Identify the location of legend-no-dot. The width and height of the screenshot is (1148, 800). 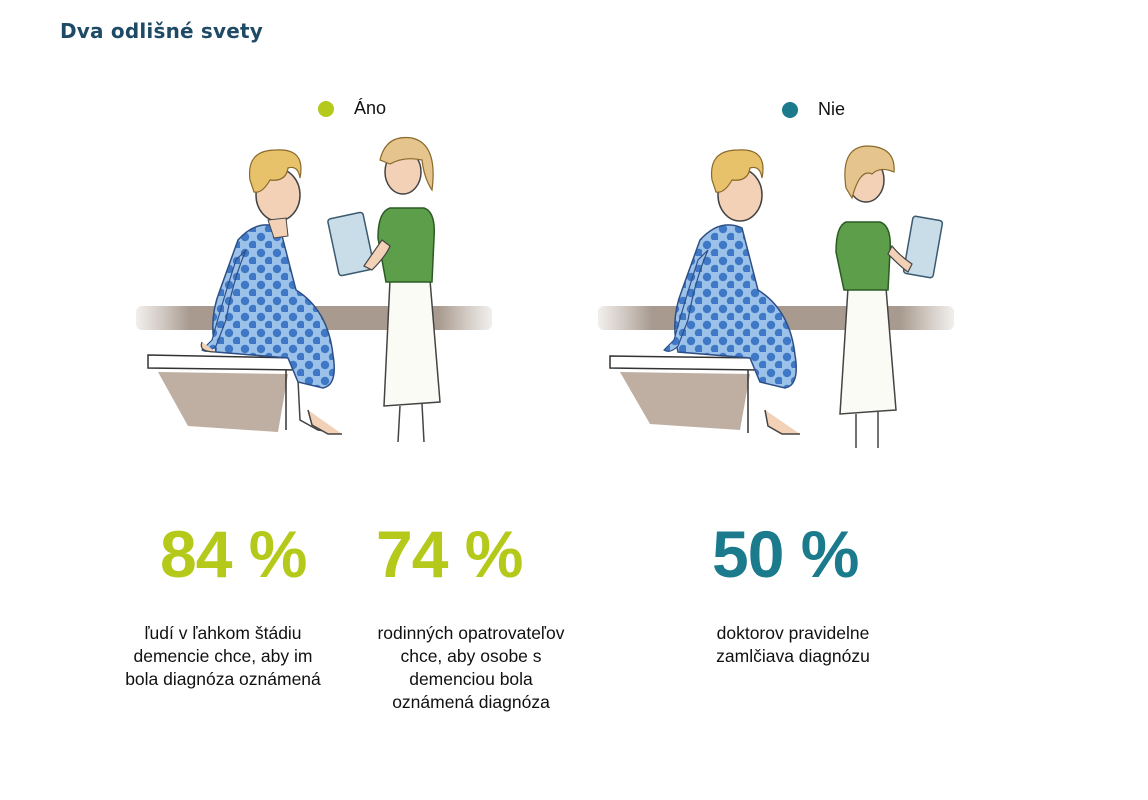
(790, 109).